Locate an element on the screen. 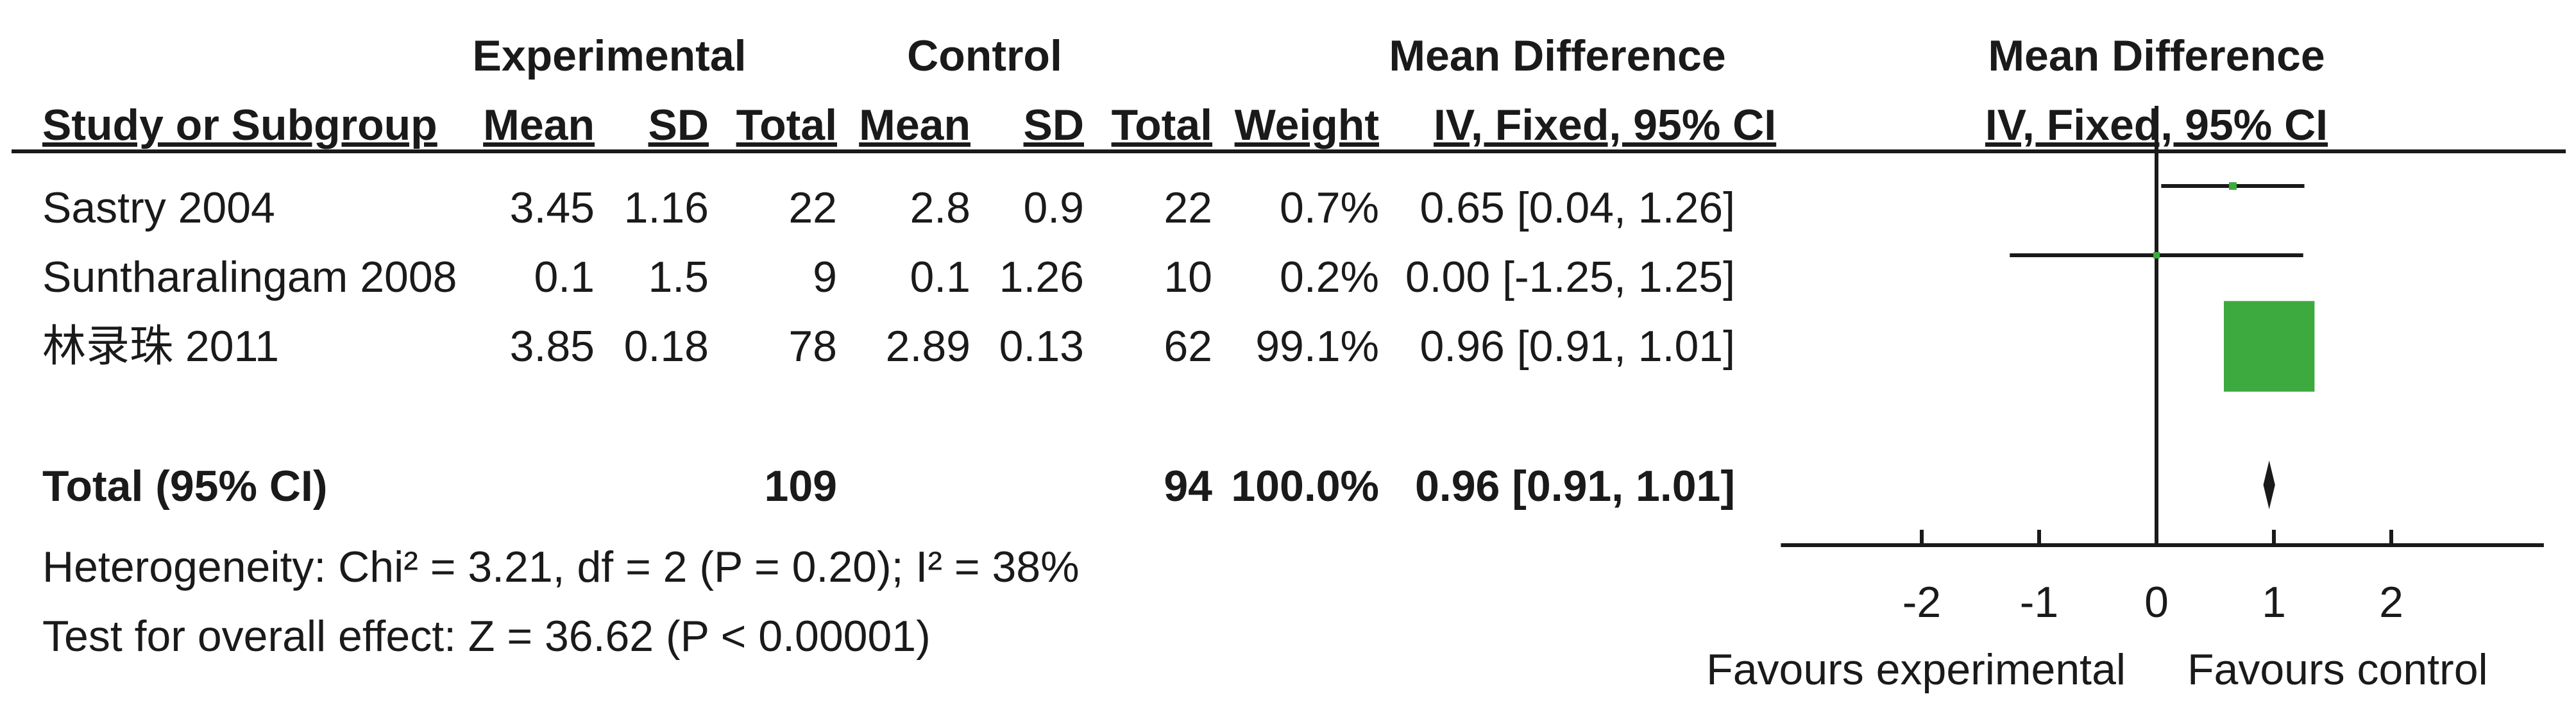 This screenshot has height=710, width=2576. c-sd: 0.9 is located at coordinates (1053, 207).